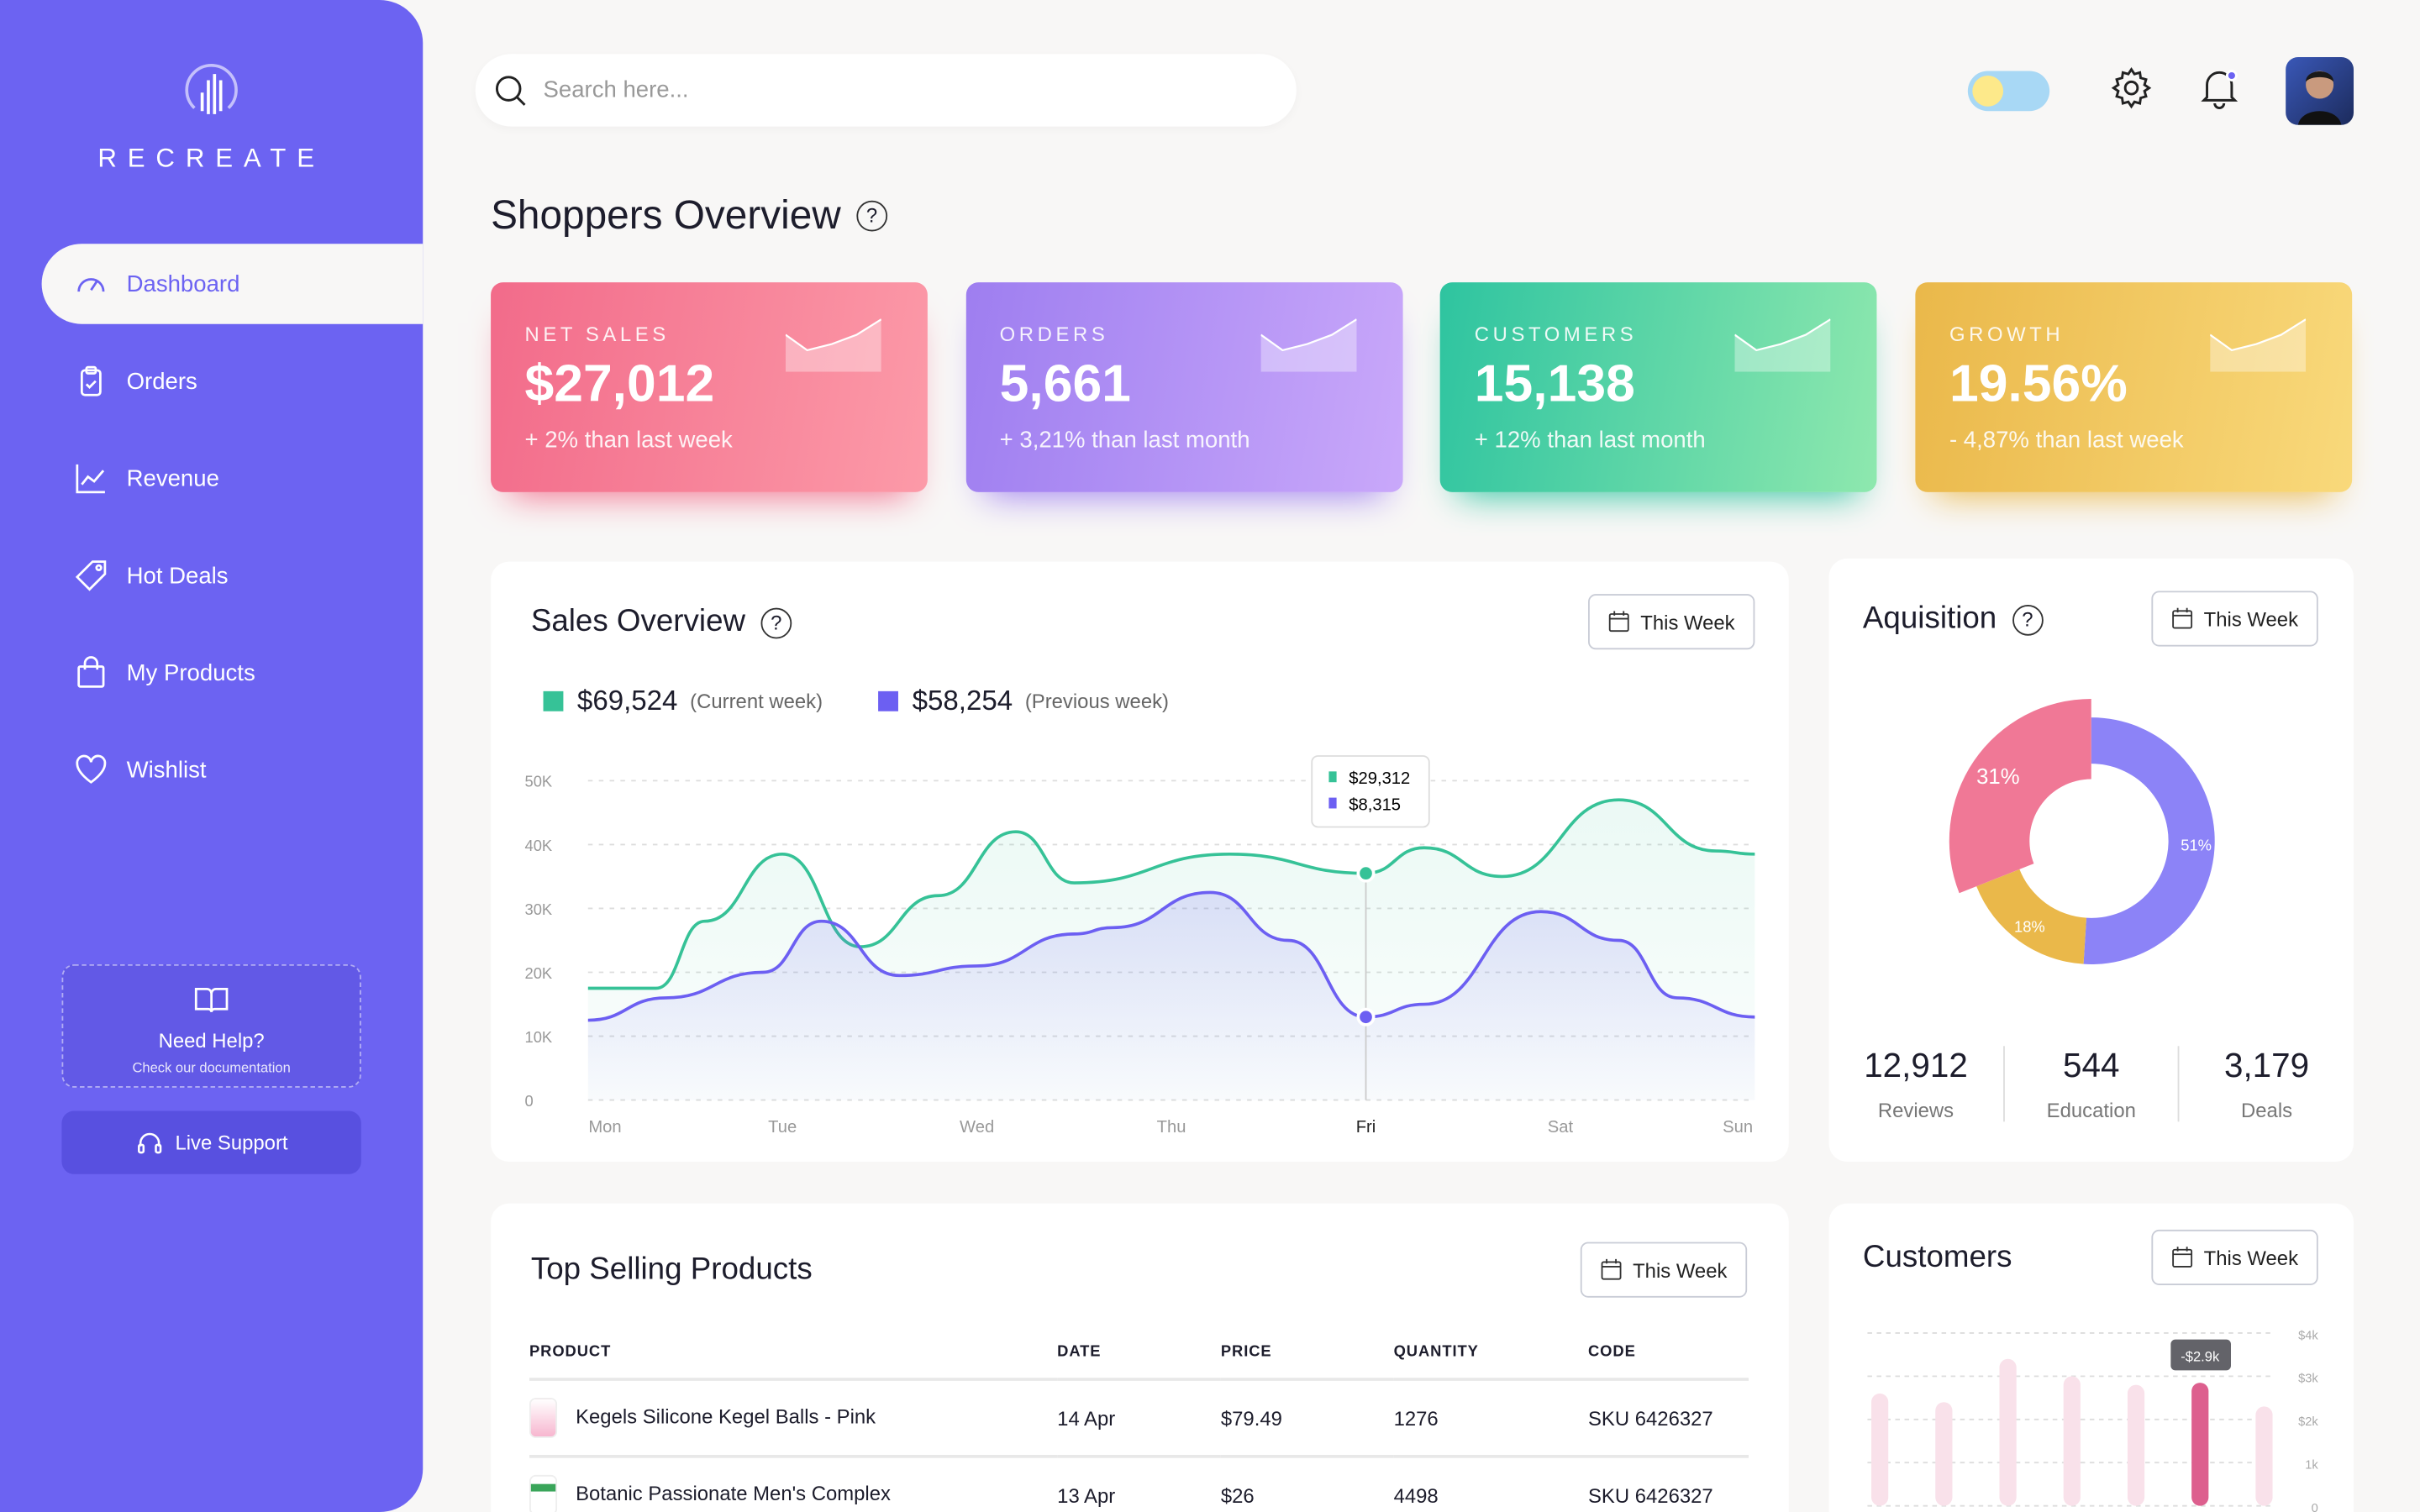 This screenshot has width=2420, height=1512. Describe the element at coordinates (1916, 1110) in the screenshot. I see `stat-label: Reviews` at that location.